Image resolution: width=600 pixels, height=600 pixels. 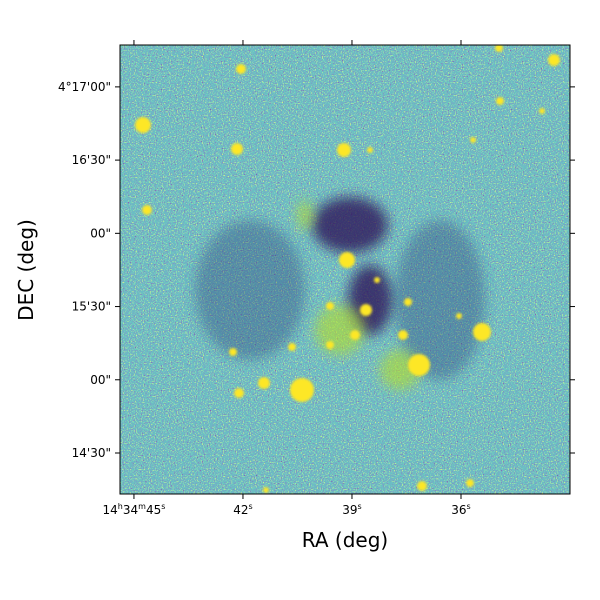 I want to click on y-tick-label: 16'30", so click(x=91, y=160).